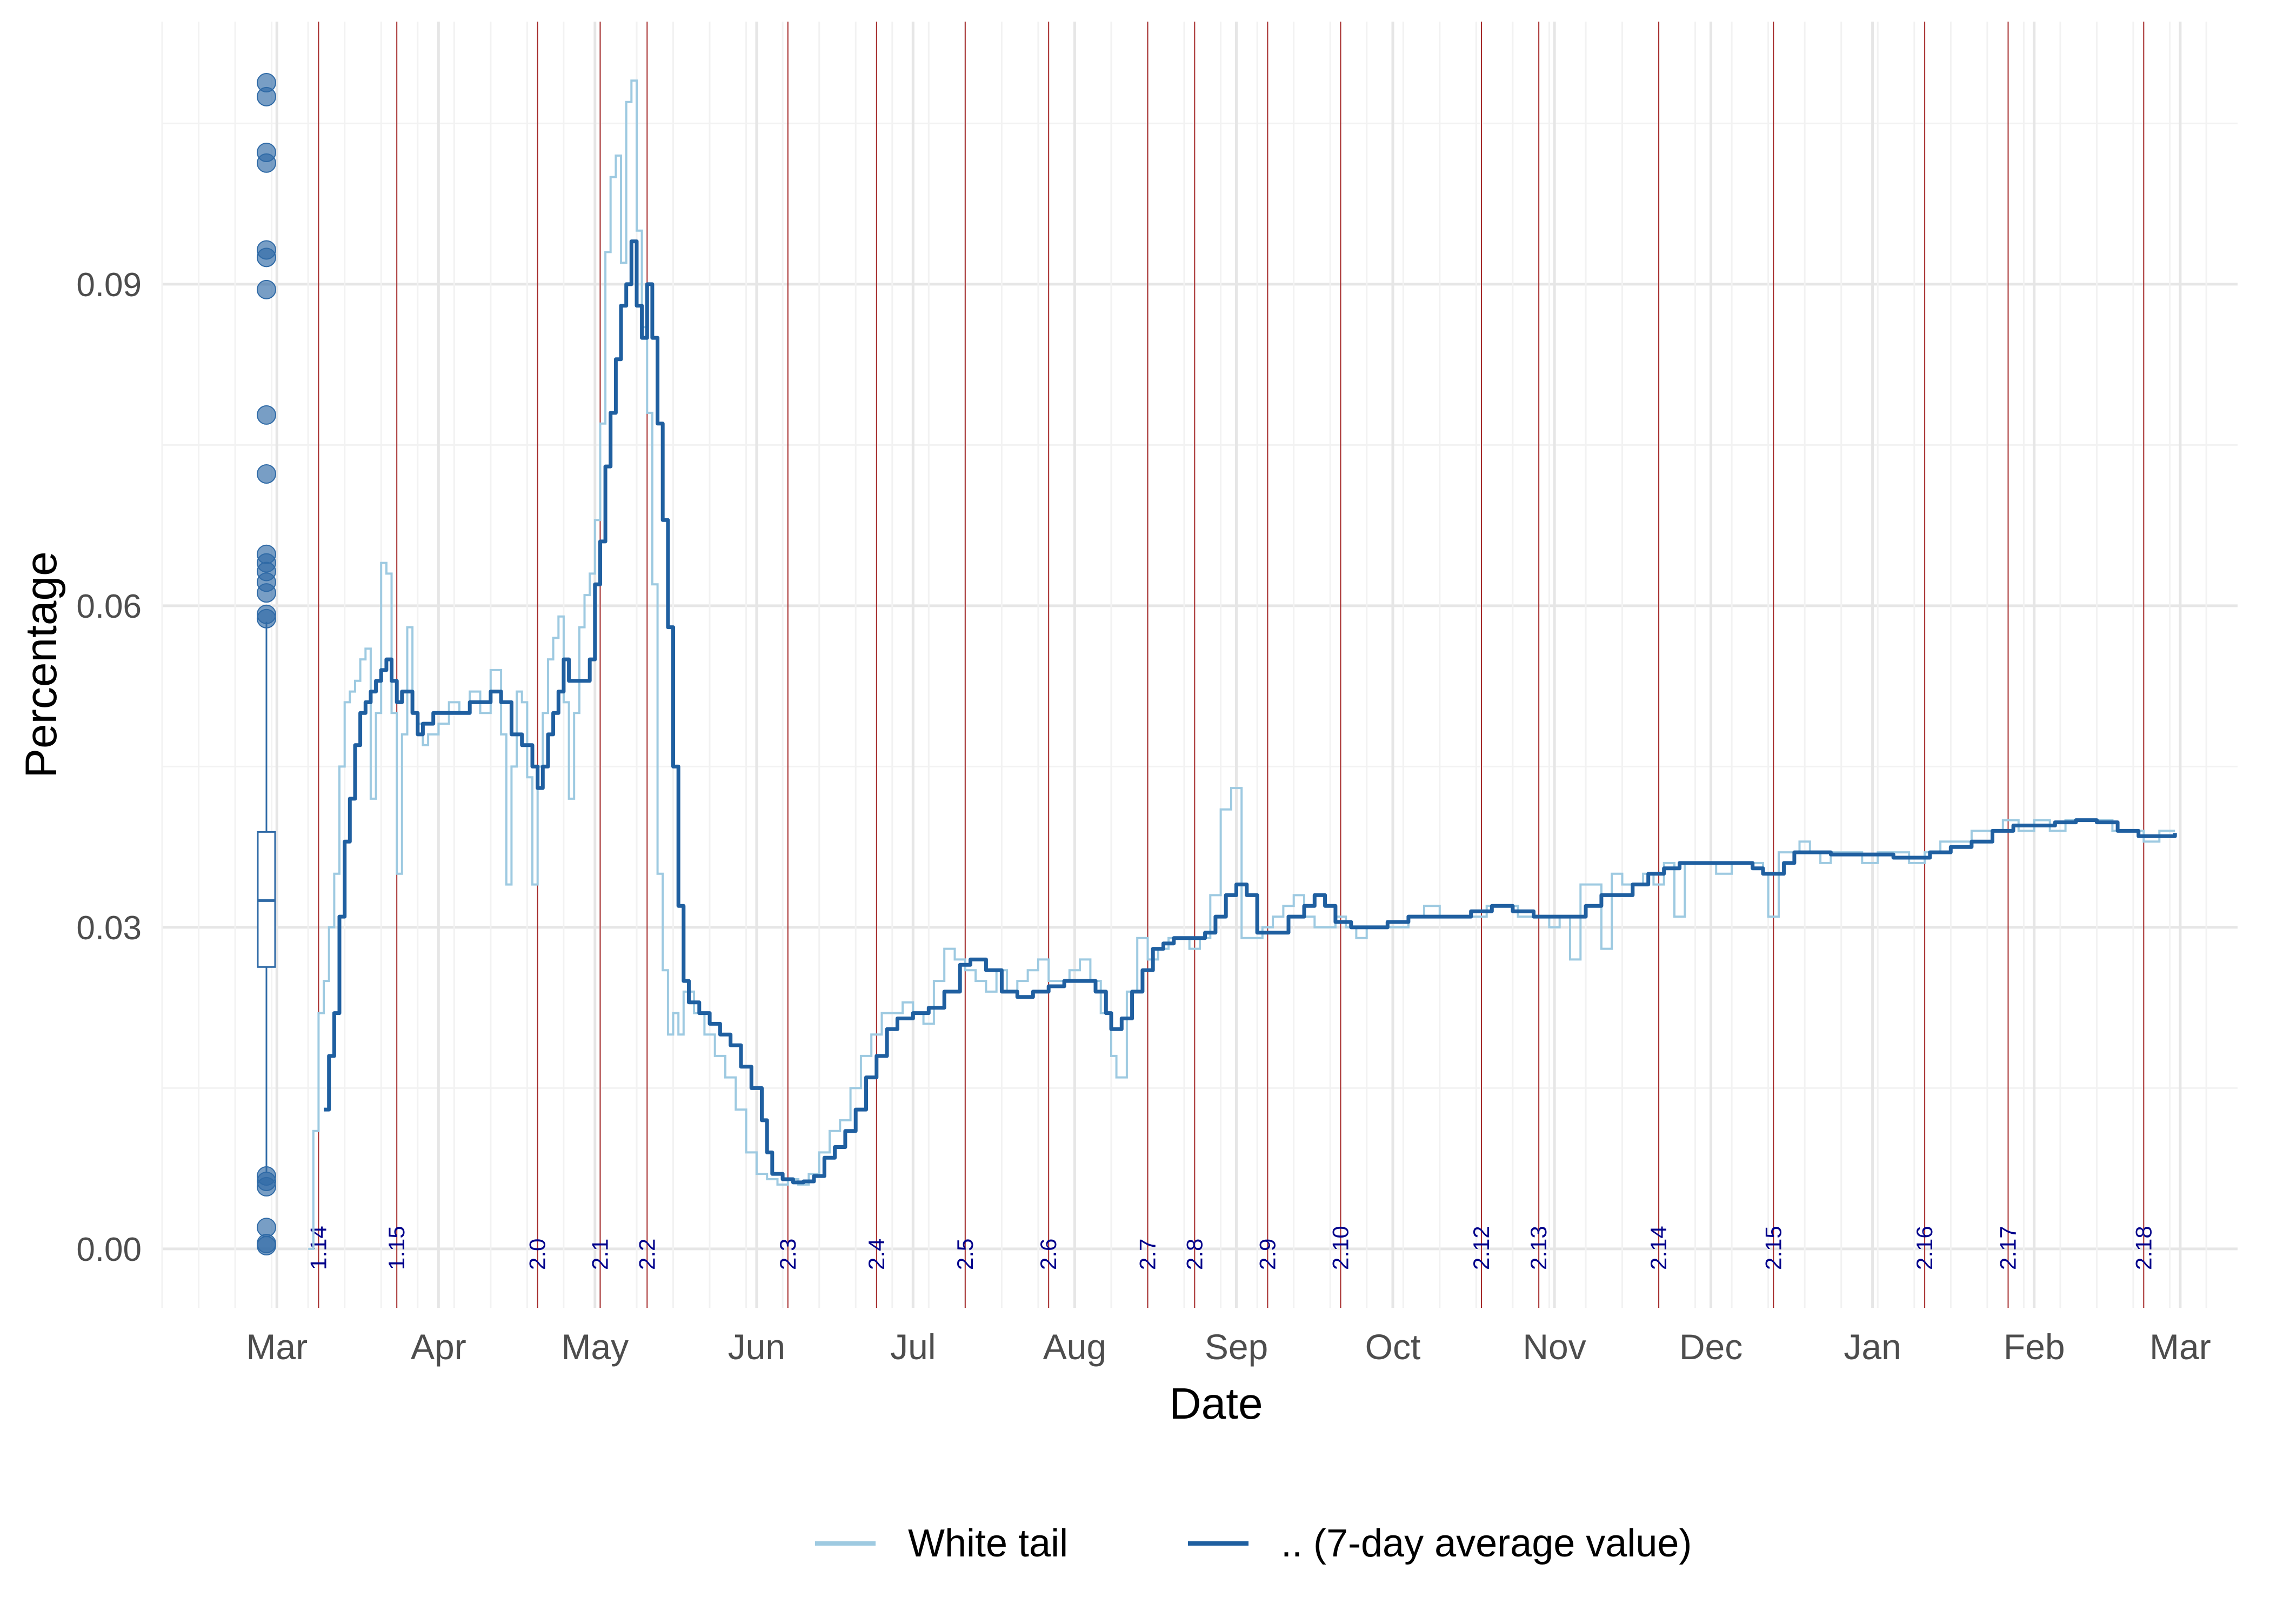  Describe the element at coordinates (1924, 1248) in the screenshot. I see `release-label: 2.16` at that location.